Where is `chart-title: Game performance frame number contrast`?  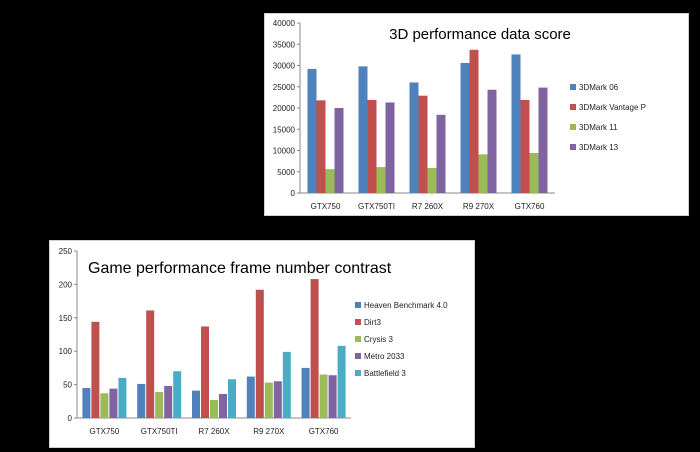
chart-title: Game performance frame number contrast is located at coordinates (240, 268).